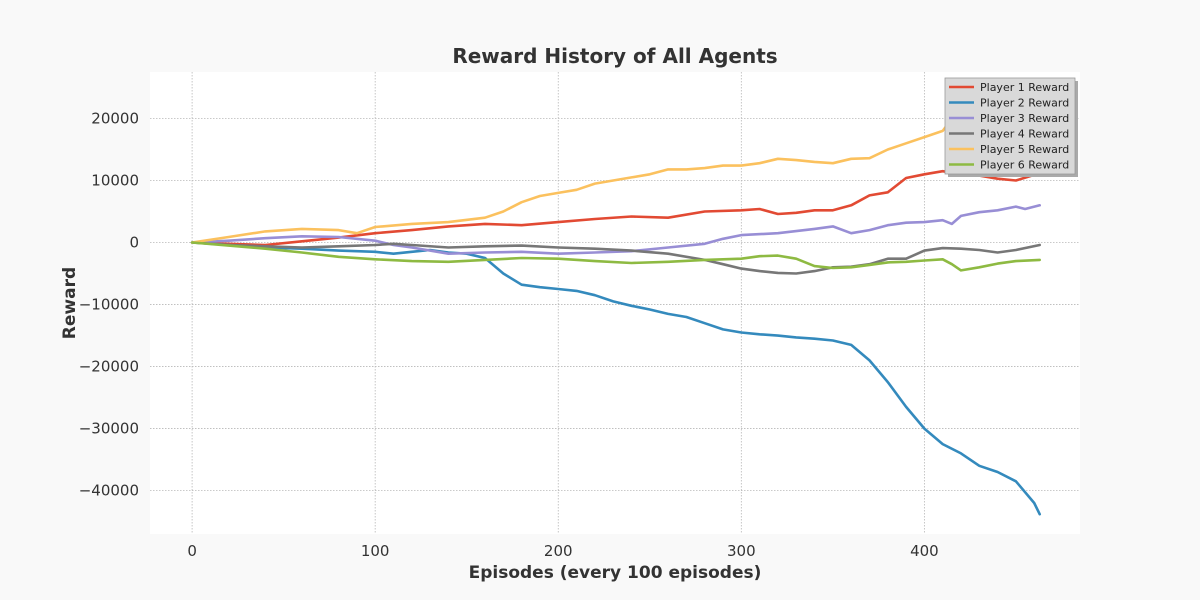 Image resolution: width=1200 pixels, height=600 pixels. I want to click on chart-title: Reward History of All Agents, so click(614, 56).